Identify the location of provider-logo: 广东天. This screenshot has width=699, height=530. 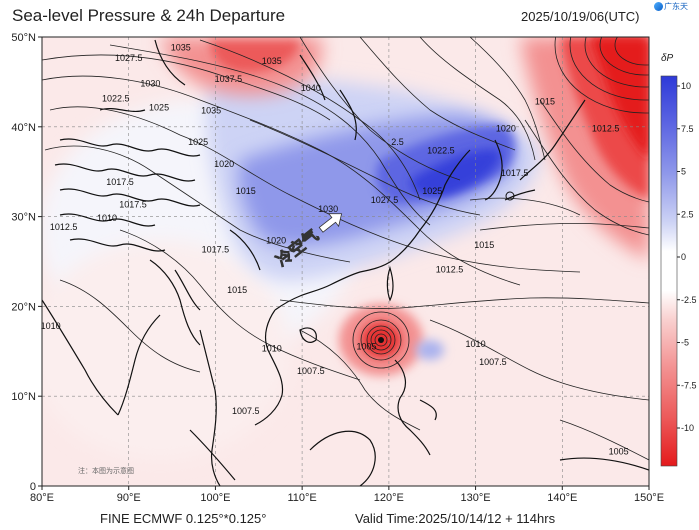
(671, 6).